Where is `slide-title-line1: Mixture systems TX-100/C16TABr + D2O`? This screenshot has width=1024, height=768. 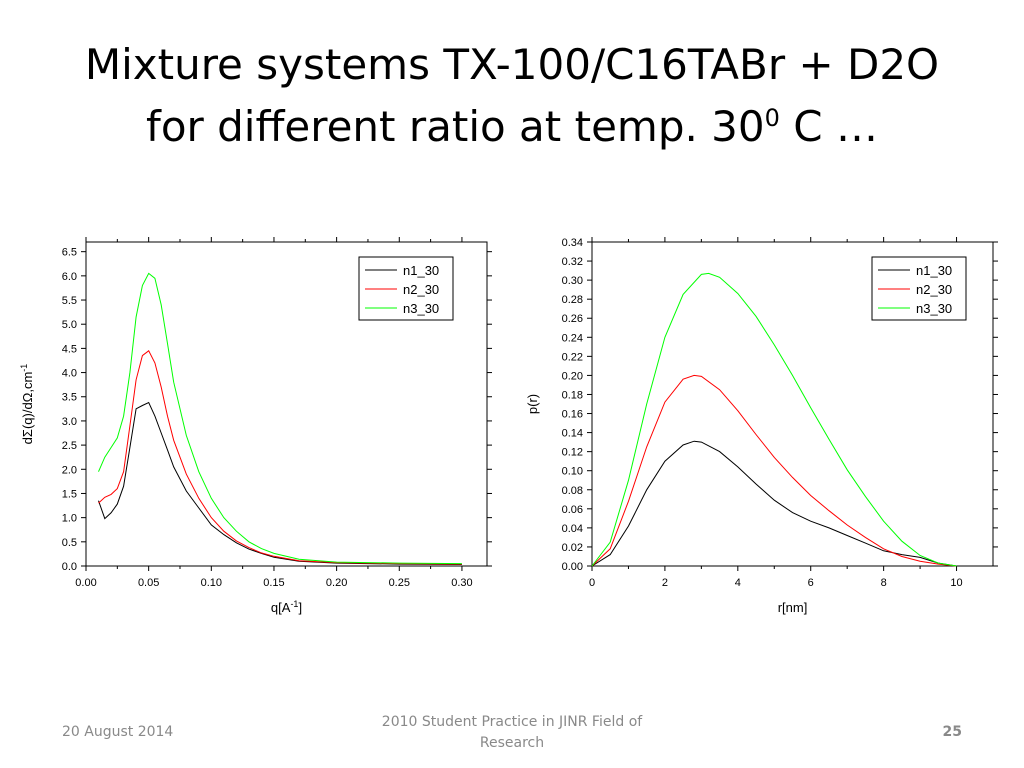
slide-title-line1: Mixture systems TX-100/C16TABr + D2O is located at coordinates (512, 64).